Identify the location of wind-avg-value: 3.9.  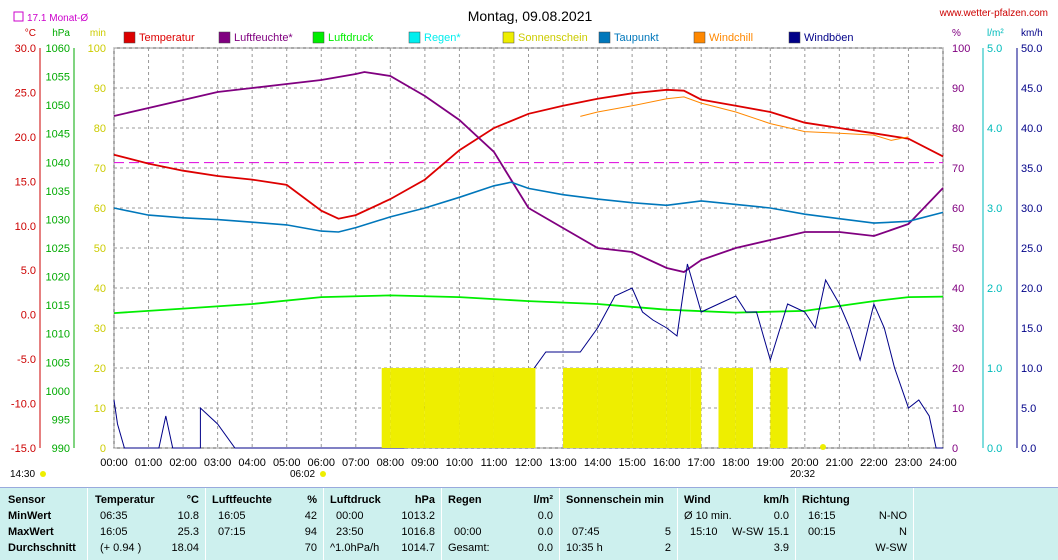
(781, 548).